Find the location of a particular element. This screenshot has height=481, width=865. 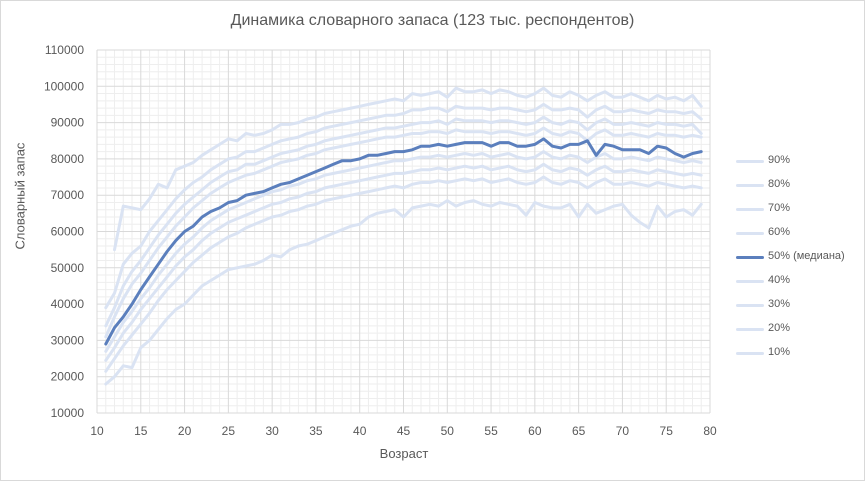

x-tick-label: 25 is located at coordinates (229, 431).